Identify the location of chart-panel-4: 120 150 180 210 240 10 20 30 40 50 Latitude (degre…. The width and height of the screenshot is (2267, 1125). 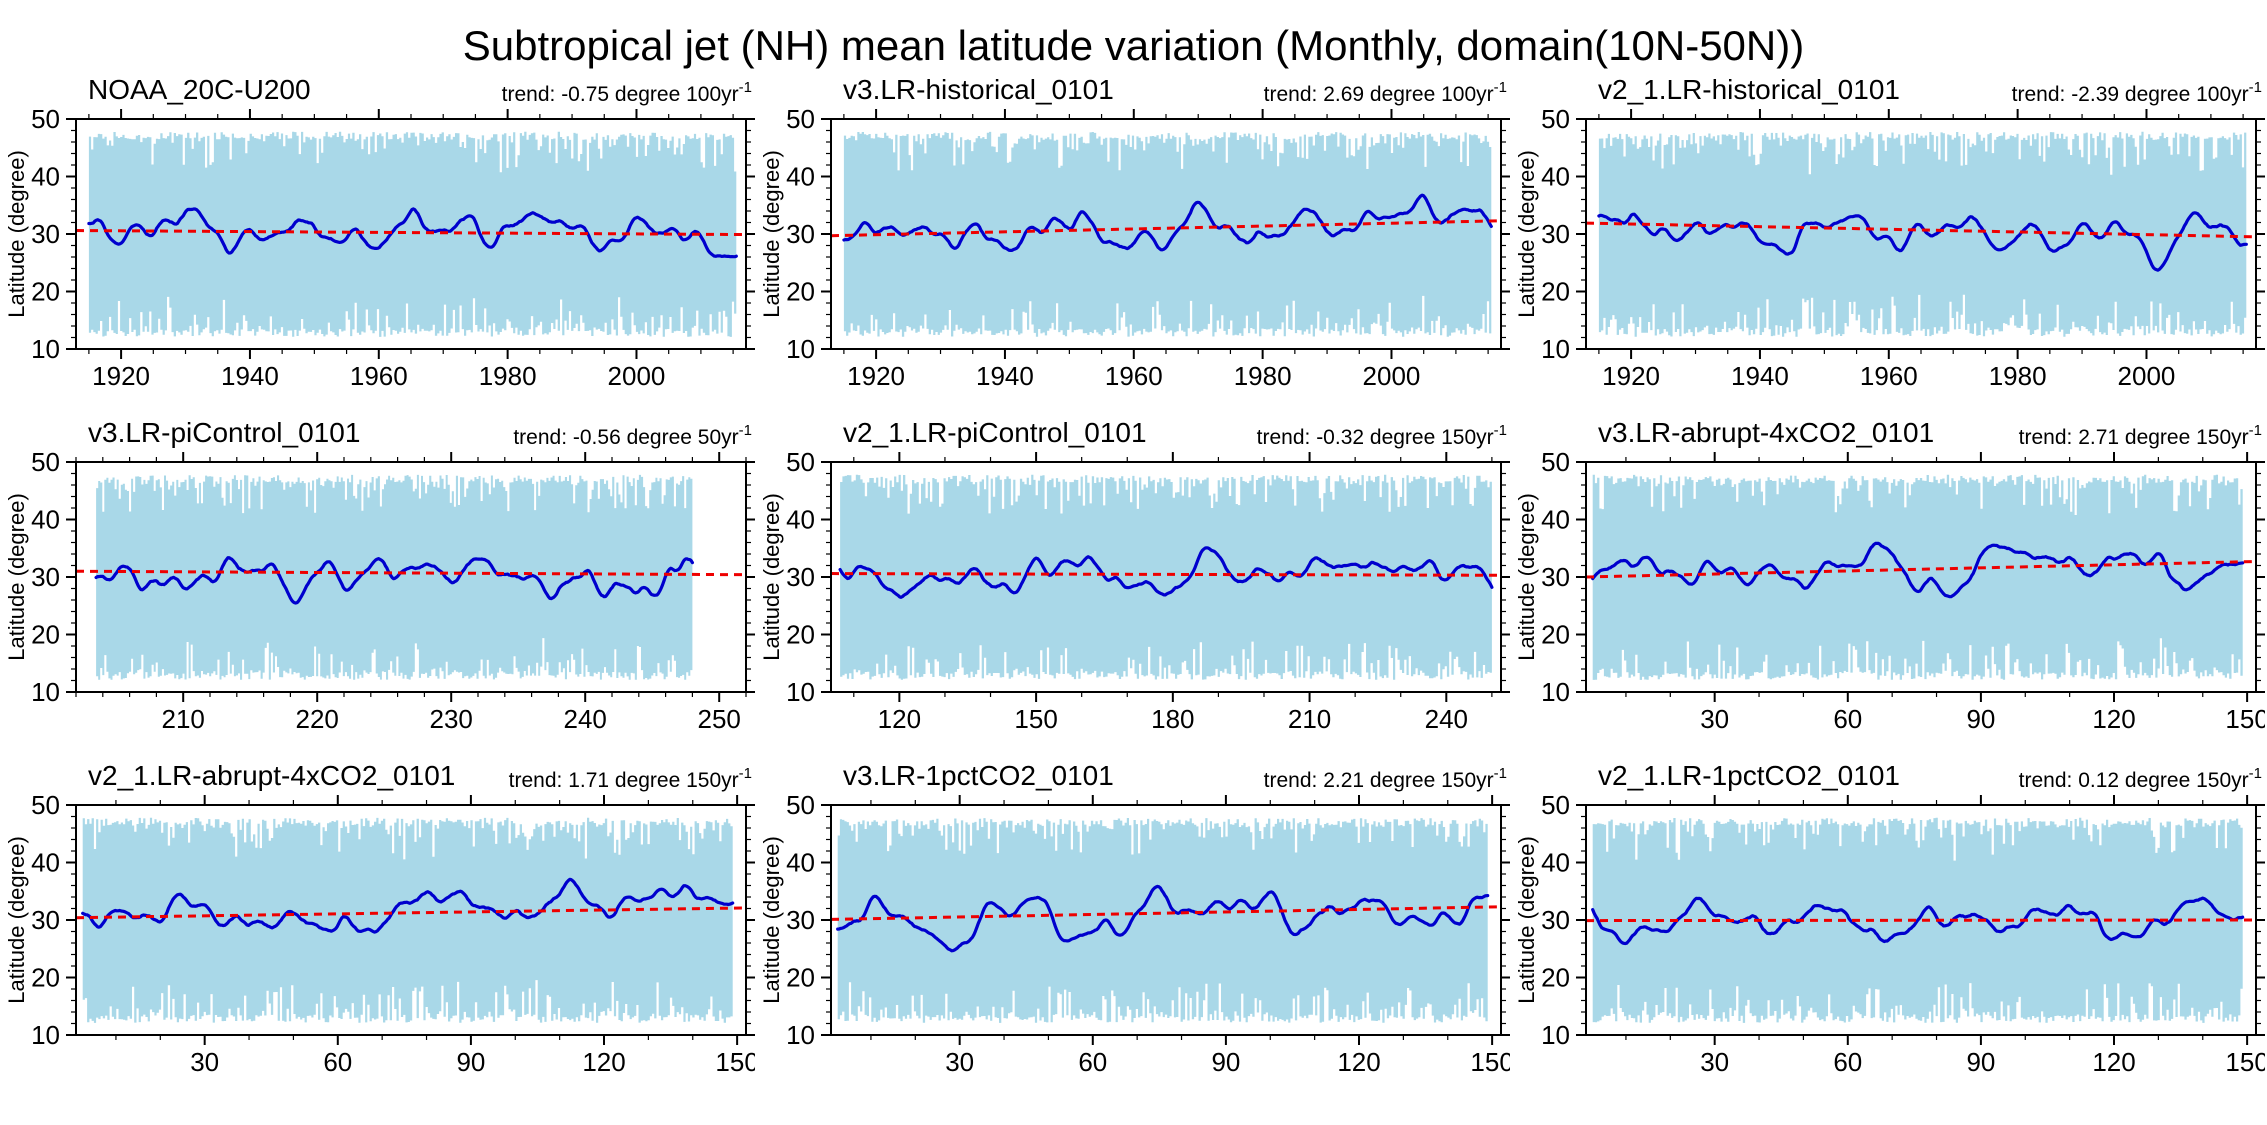
(1133, 587).